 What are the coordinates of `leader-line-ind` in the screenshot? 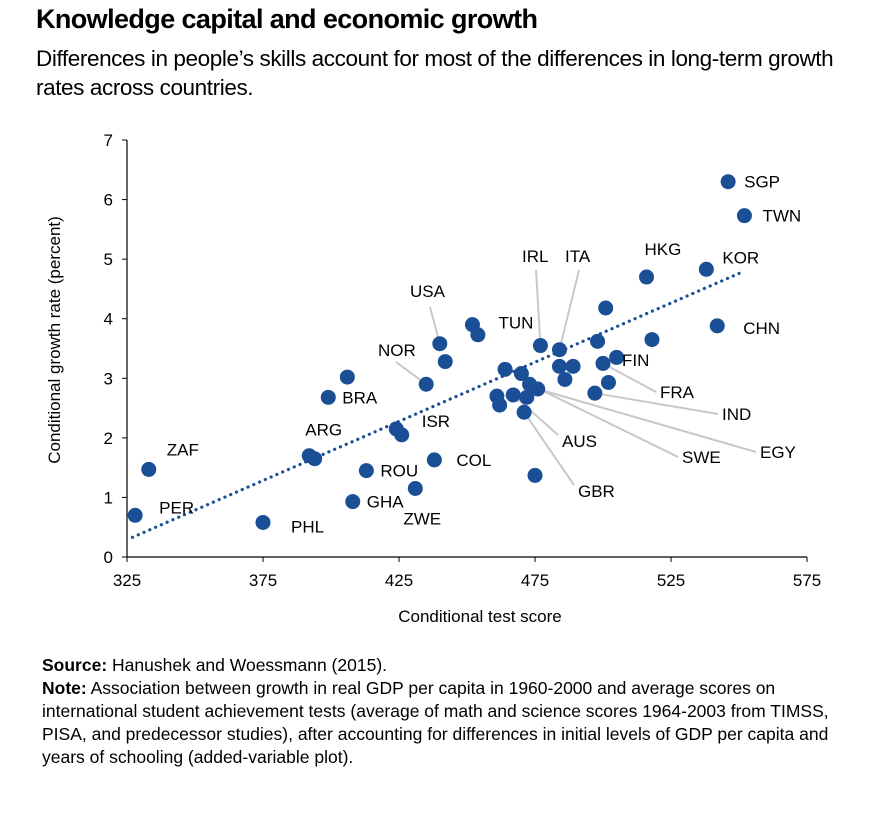 It's located at (656, 403).